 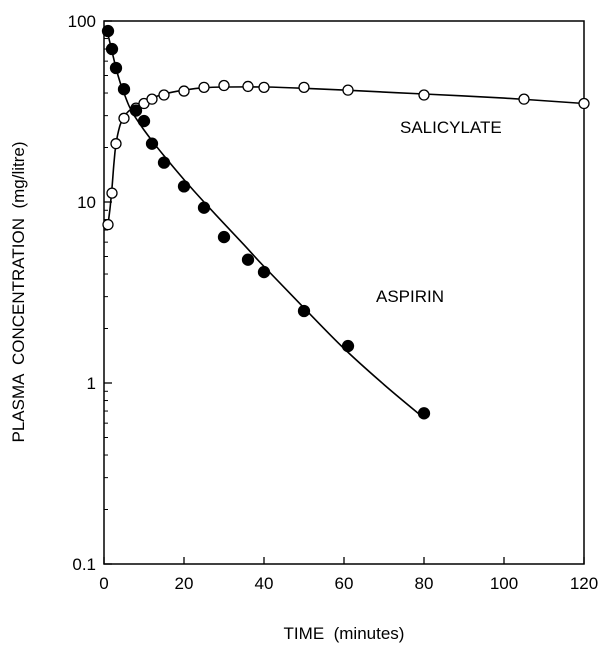 I want to click on x-tick-label: 20, so click(x=184, y=583).